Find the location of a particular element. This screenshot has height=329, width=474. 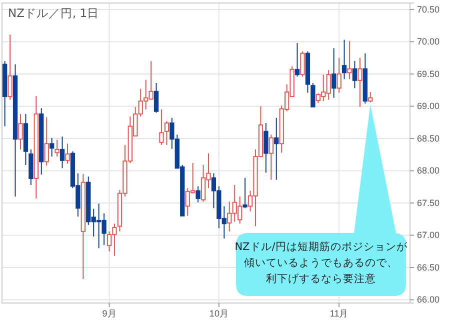

x-tick-label: 9月 is located at coordinates (109, 313).